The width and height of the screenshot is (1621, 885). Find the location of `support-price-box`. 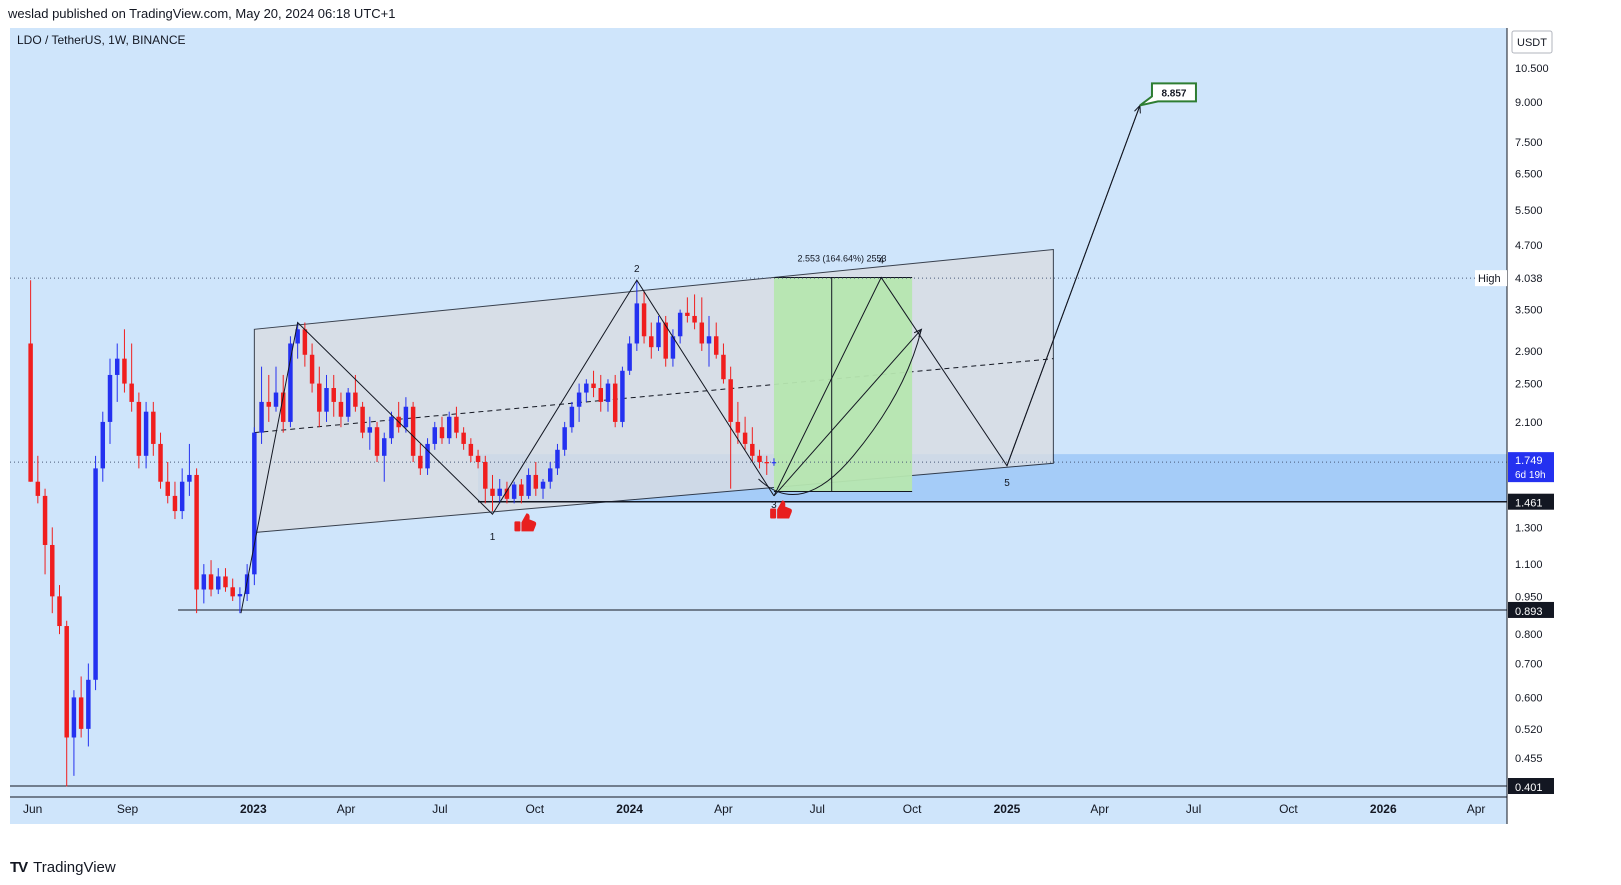

support-price-box is located at coordinates (1531, 501).